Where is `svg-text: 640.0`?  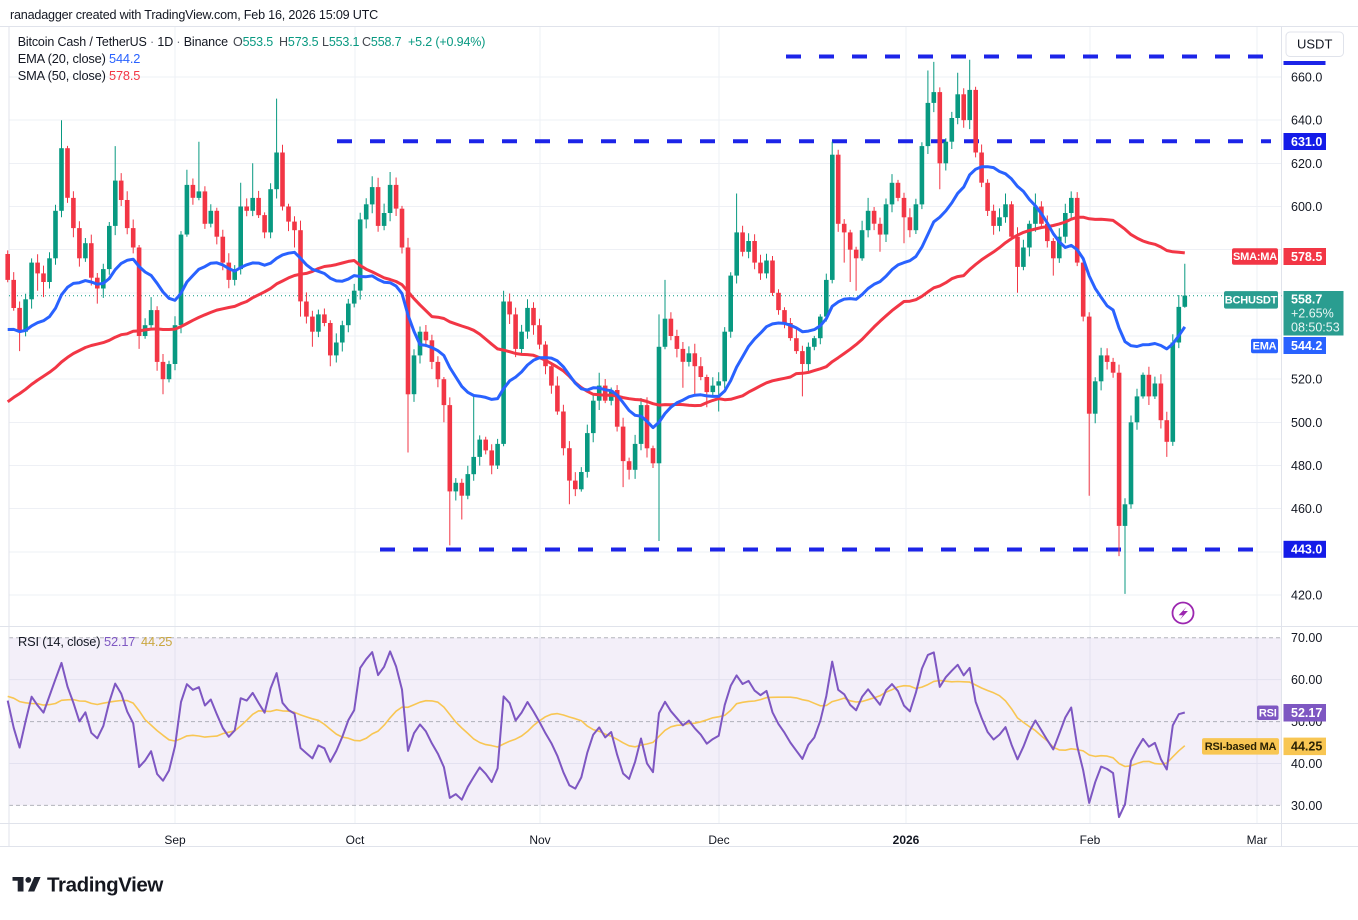
svg-text: 640.0 is located at coordinates (1306, 121).